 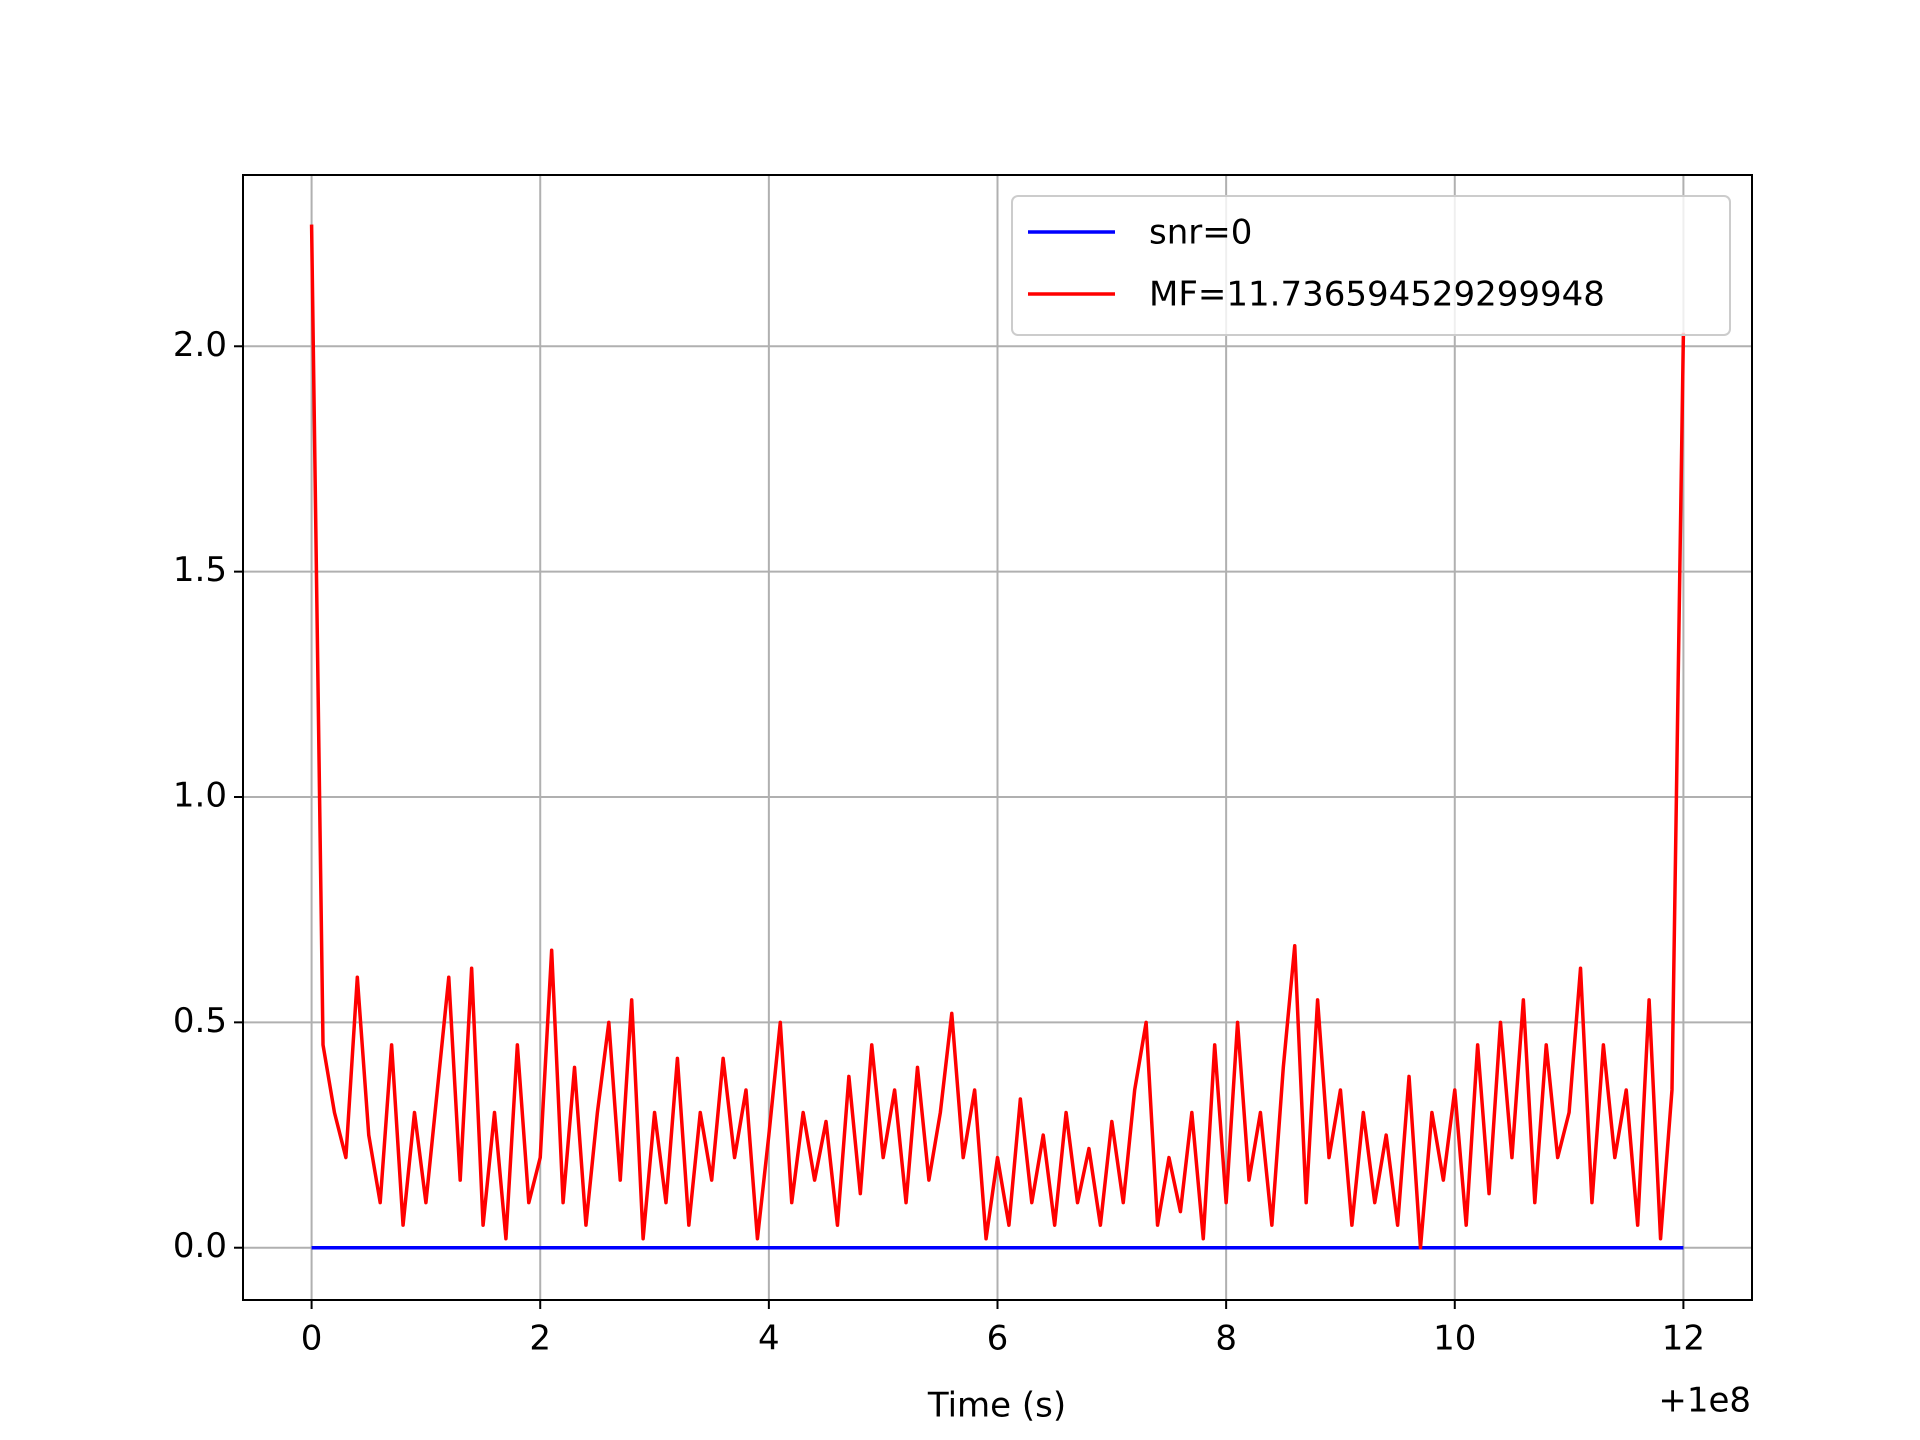 I want to click on legend: snr=0 MF=11.736594529299948, so click(x=1371, y=265).